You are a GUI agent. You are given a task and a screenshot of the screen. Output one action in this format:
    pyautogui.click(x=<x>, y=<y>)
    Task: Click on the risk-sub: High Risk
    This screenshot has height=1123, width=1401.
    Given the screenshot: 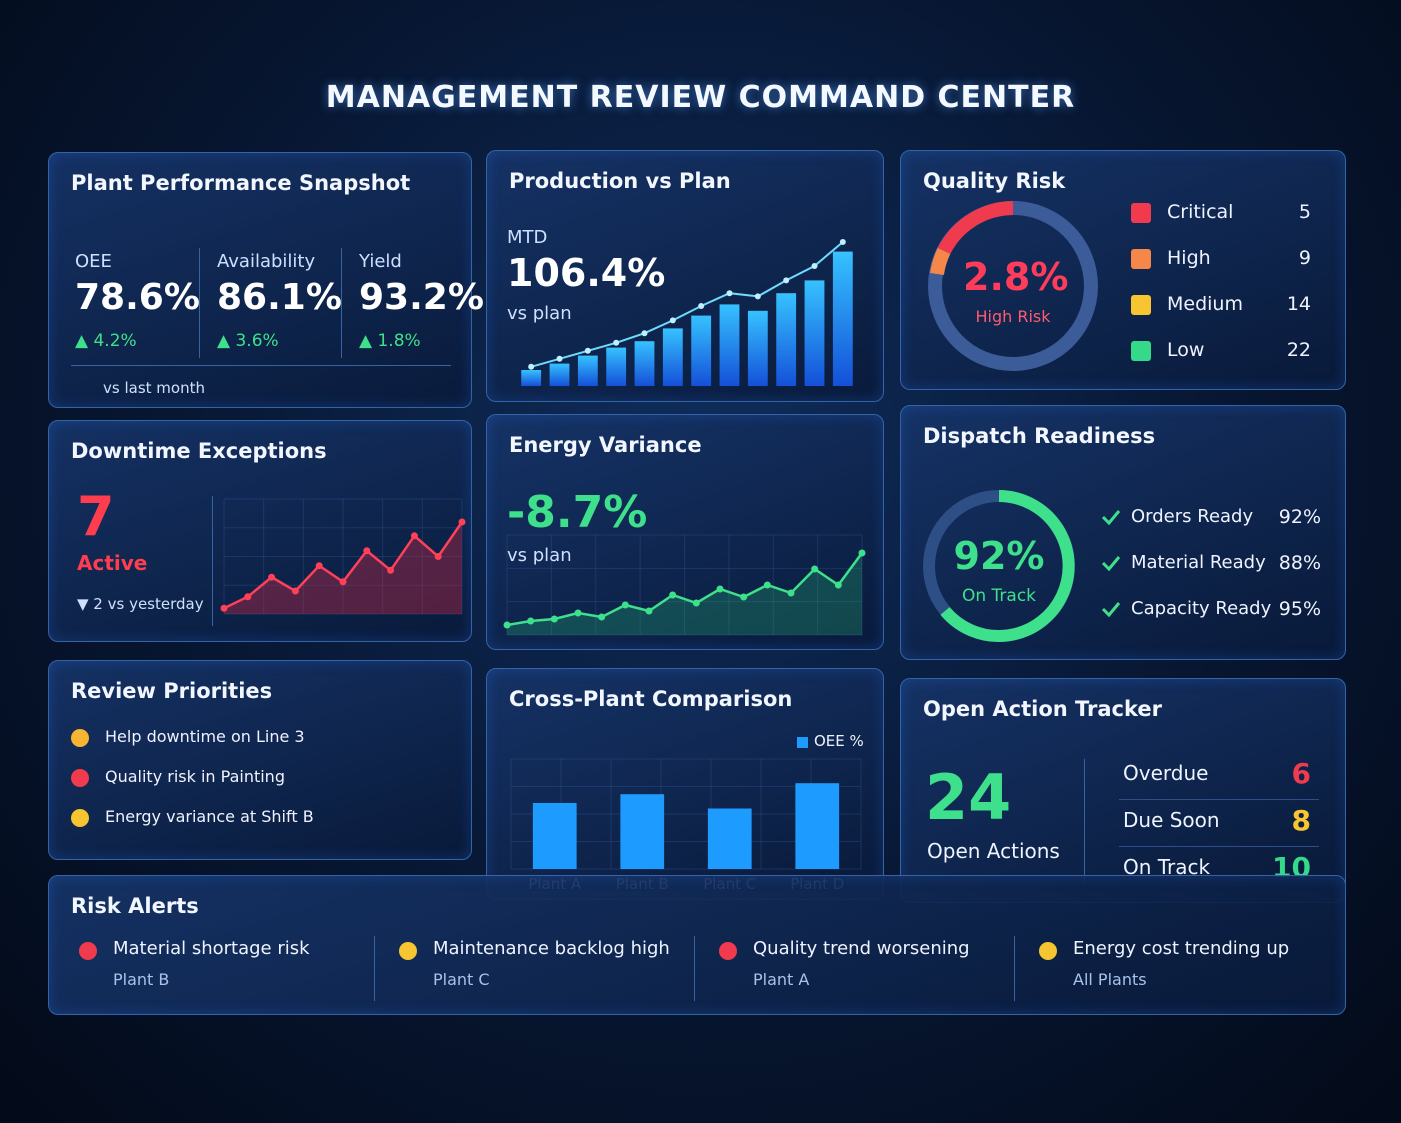 What is the action you would take?
    pyautogui.click(x=1013, y=316)
    